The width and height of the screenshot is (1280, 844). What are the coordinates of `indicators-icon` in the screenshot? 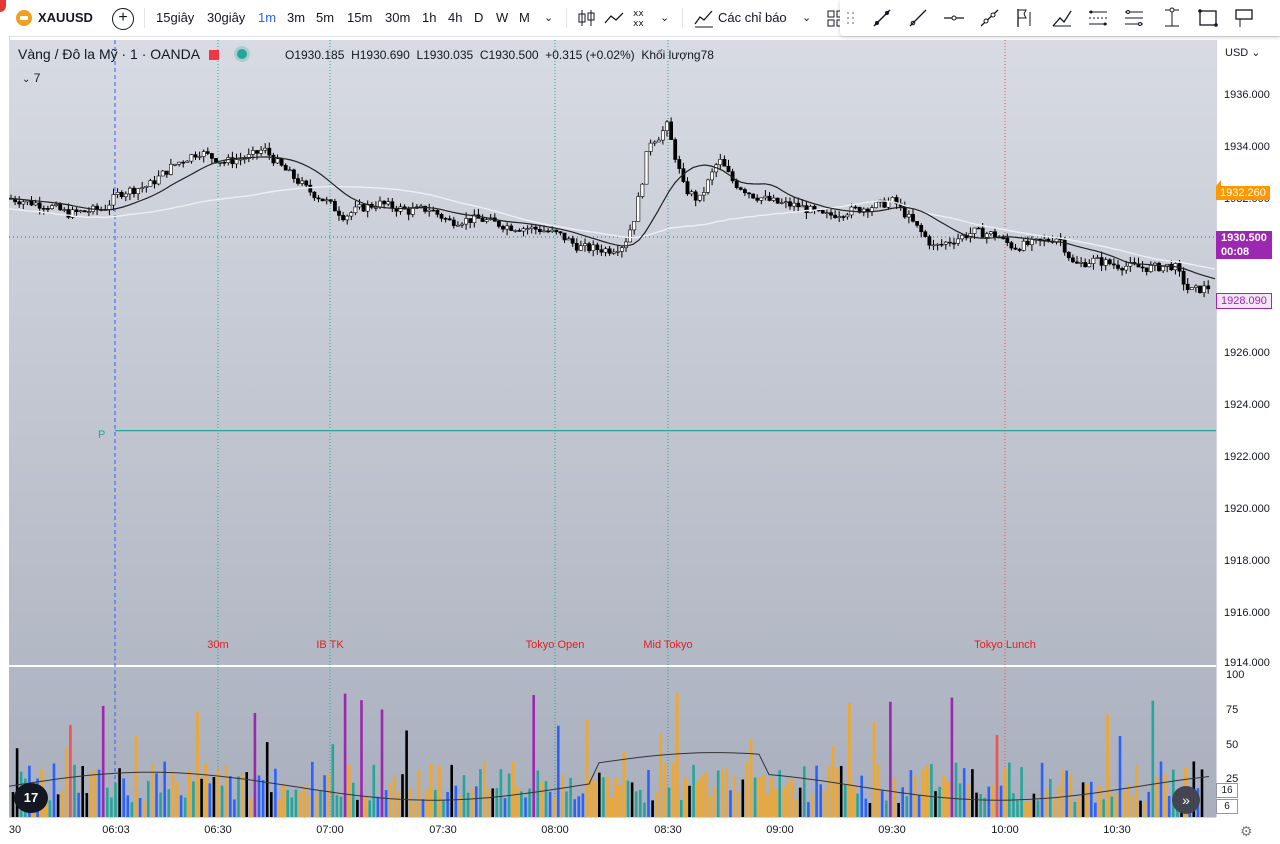 It's located at (704, 18).